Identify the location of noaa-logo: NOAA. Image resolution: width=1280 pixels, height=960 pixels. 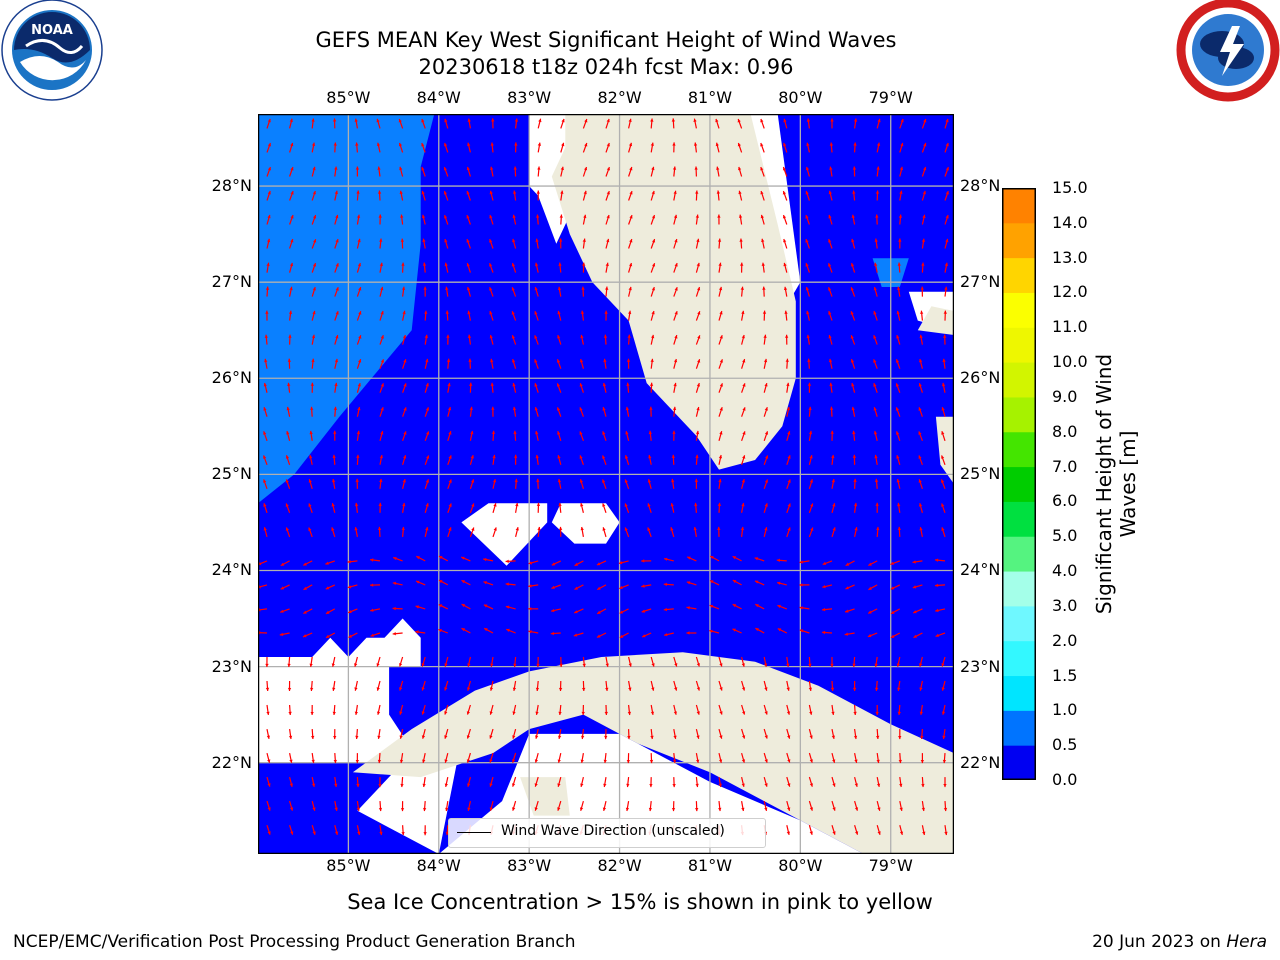
(52, 50).